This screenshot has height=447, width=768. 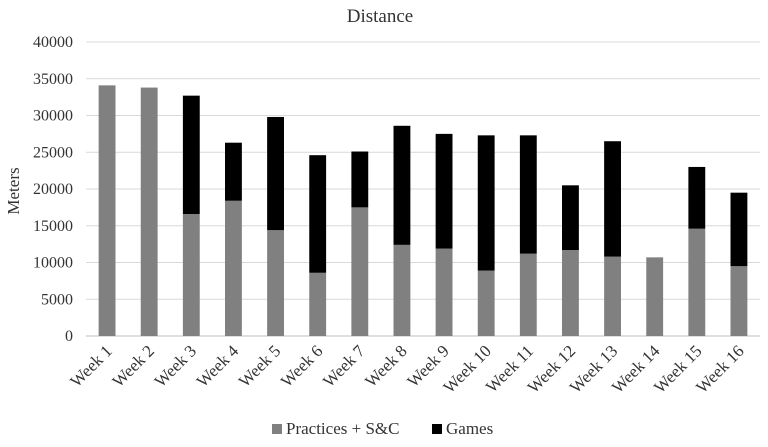 What do you see at coordinates (57, 299) in the screenshot?
I see `y-tick-label: 5000` at bounding box center [57, 299].